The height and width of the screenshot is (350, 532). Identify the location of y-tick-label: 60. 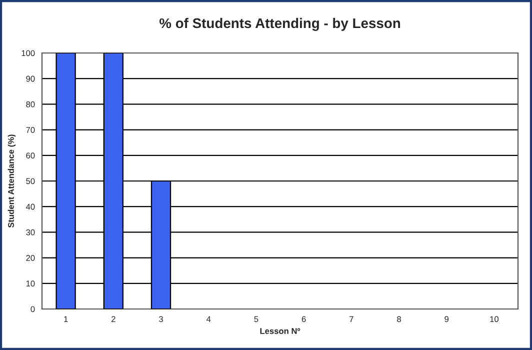
(30, 155).